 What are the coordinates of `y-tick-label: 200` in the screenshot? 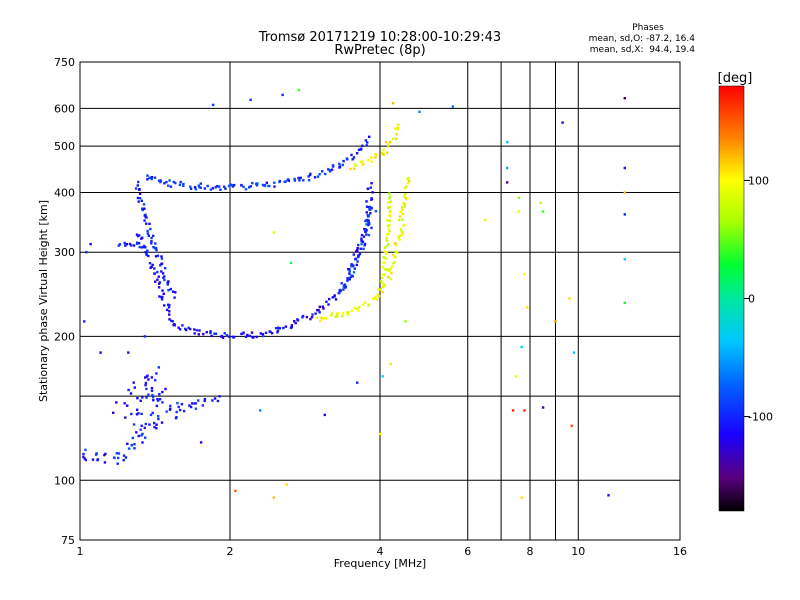 It's located at (64, 336).